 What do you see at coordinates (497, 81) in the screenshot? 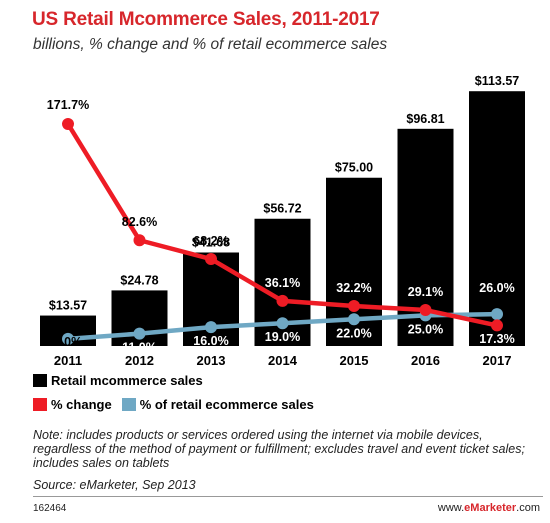
I see `bar-value-label: $113.57` at bounding box center [497, 81].